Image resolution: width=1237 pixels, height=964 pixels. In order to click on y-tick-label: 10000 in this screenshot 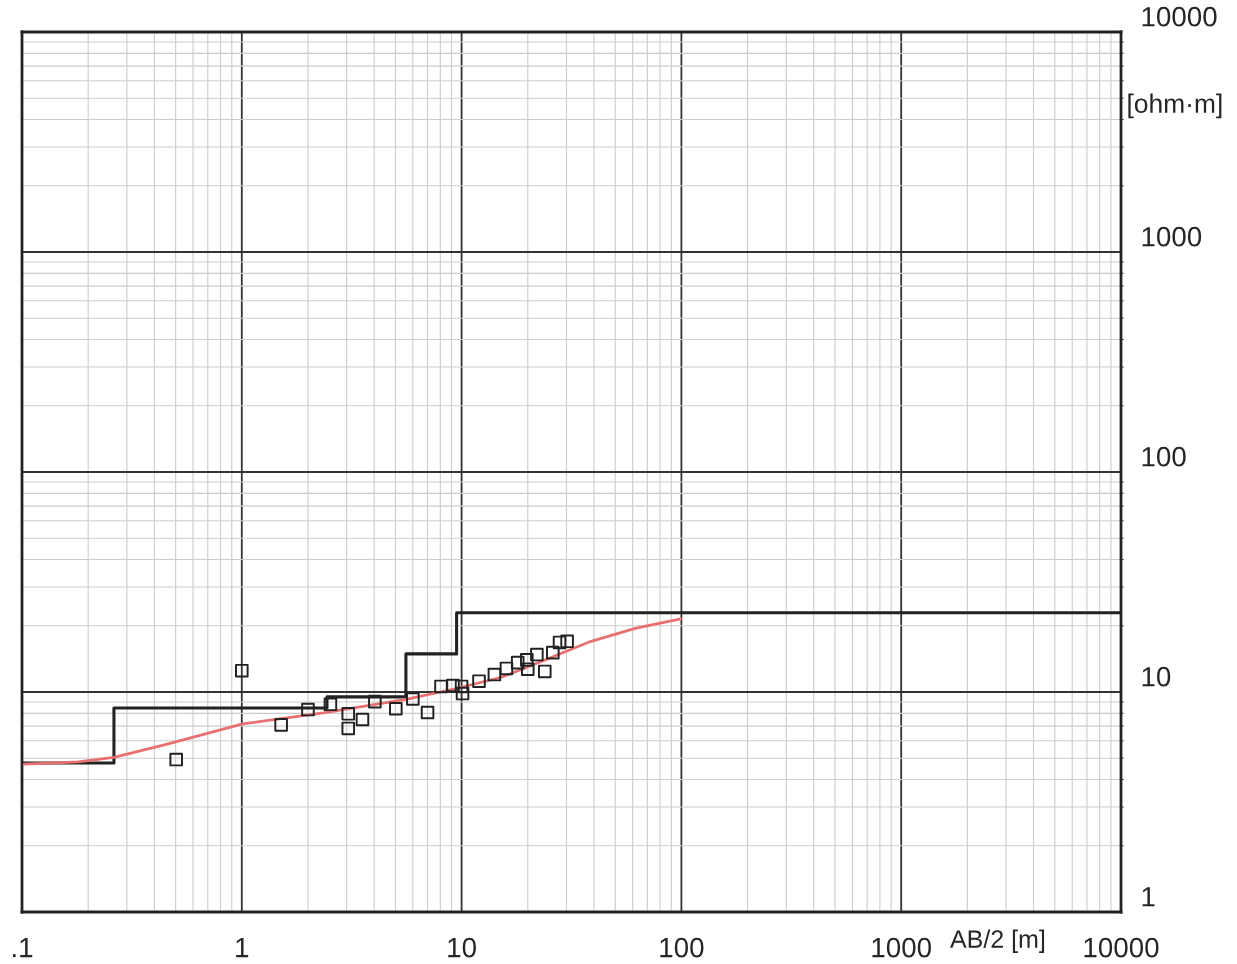, I will do `click(1179, 16)`.